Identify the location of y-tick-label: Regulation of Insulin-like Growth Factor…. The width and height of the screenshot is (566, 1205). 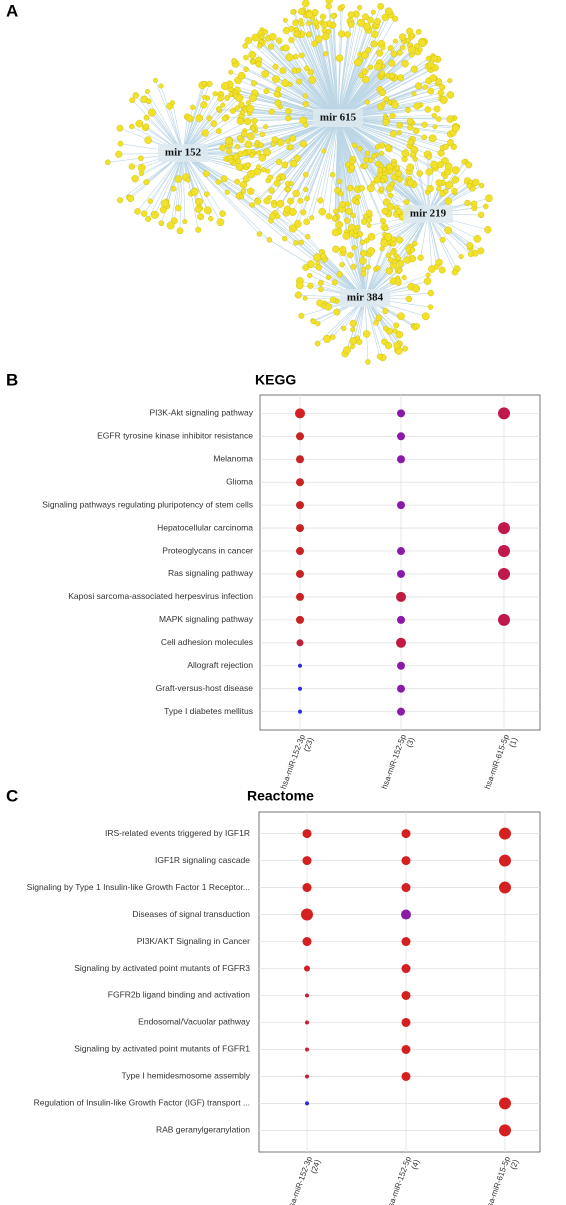
(142, 1103).